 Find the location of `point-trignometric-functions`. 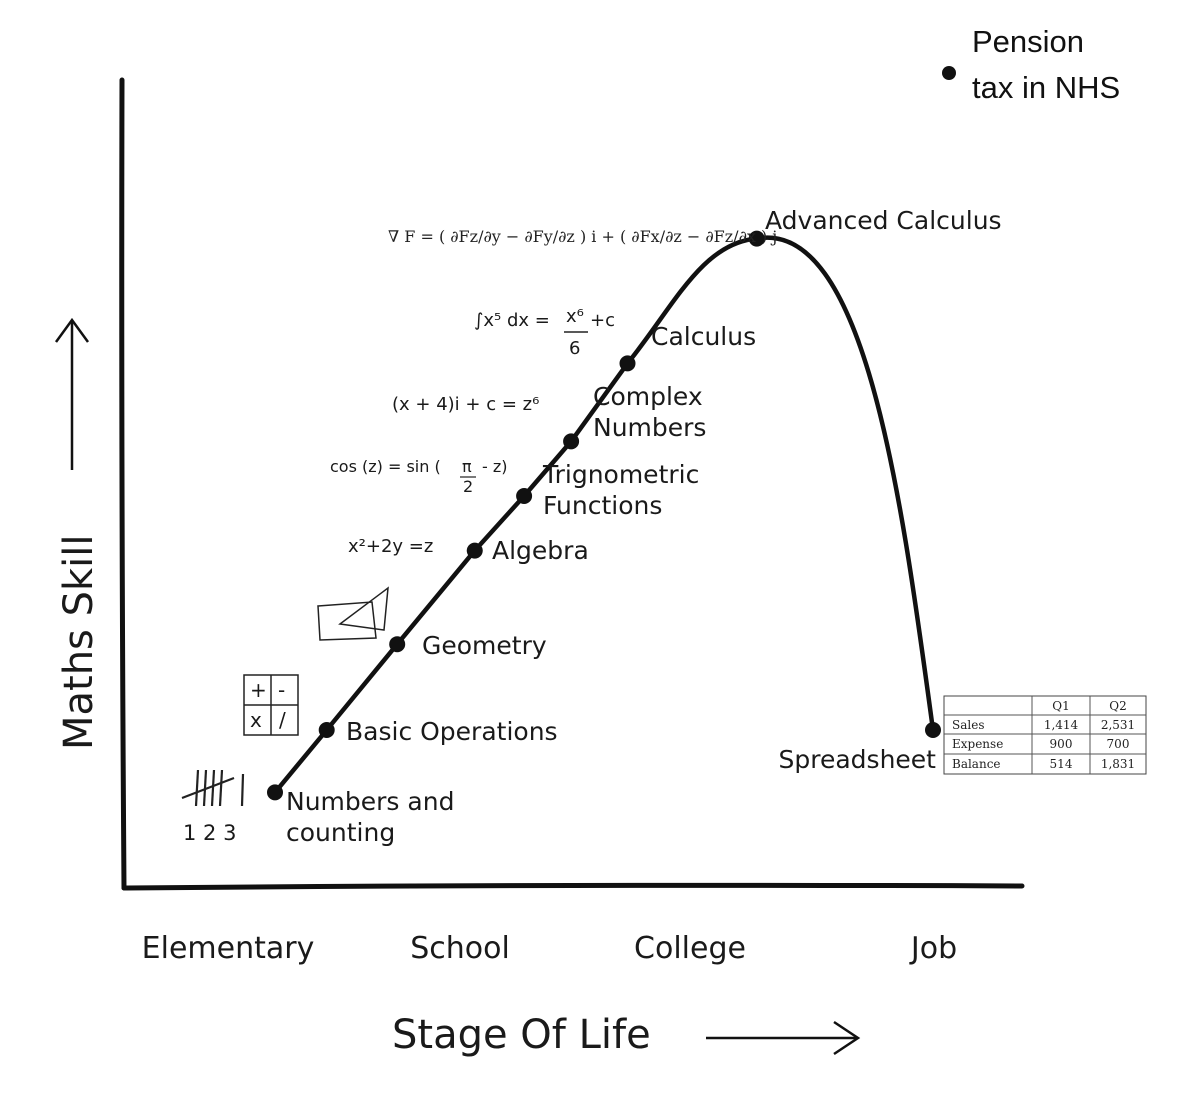

point-trignometric-functions is located at coordinates (524, 496).